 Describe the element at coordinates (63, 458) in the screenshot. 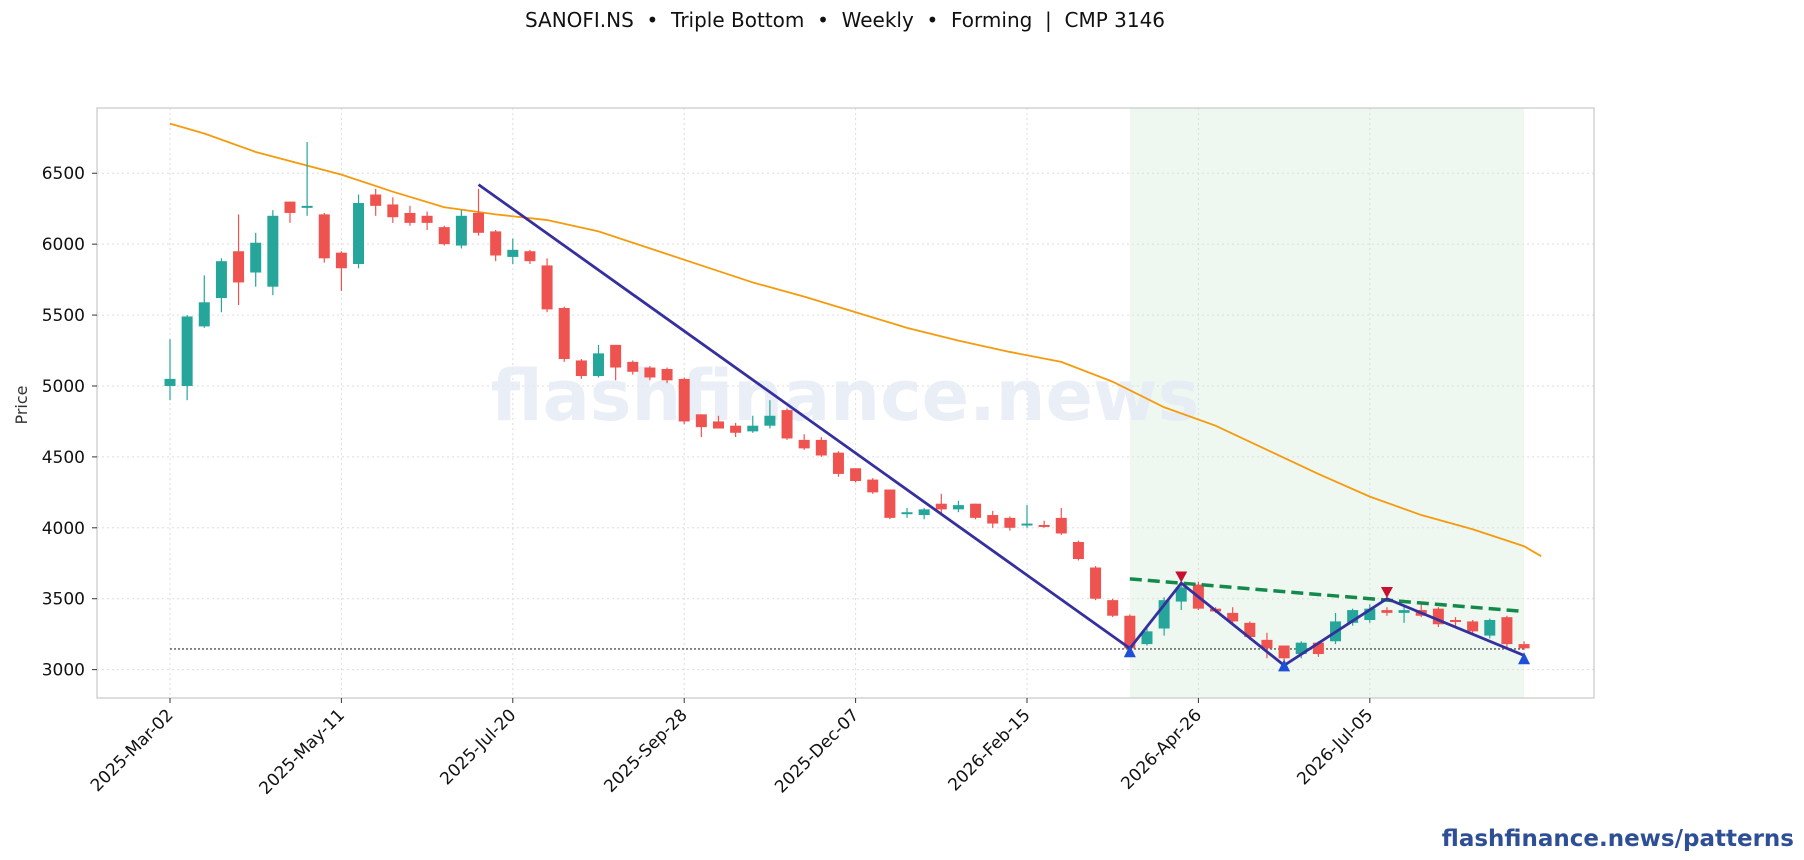

I see `y-tick-label: 4500` at that location.